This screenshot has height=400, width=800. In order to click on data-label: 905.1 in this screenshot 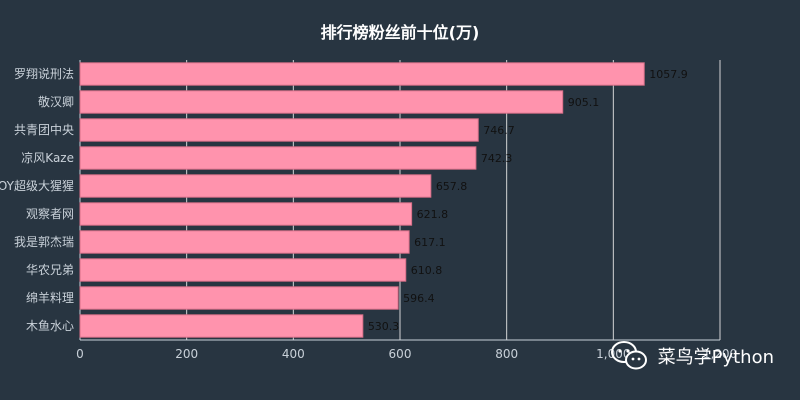, I will do `click(584, 102)`.